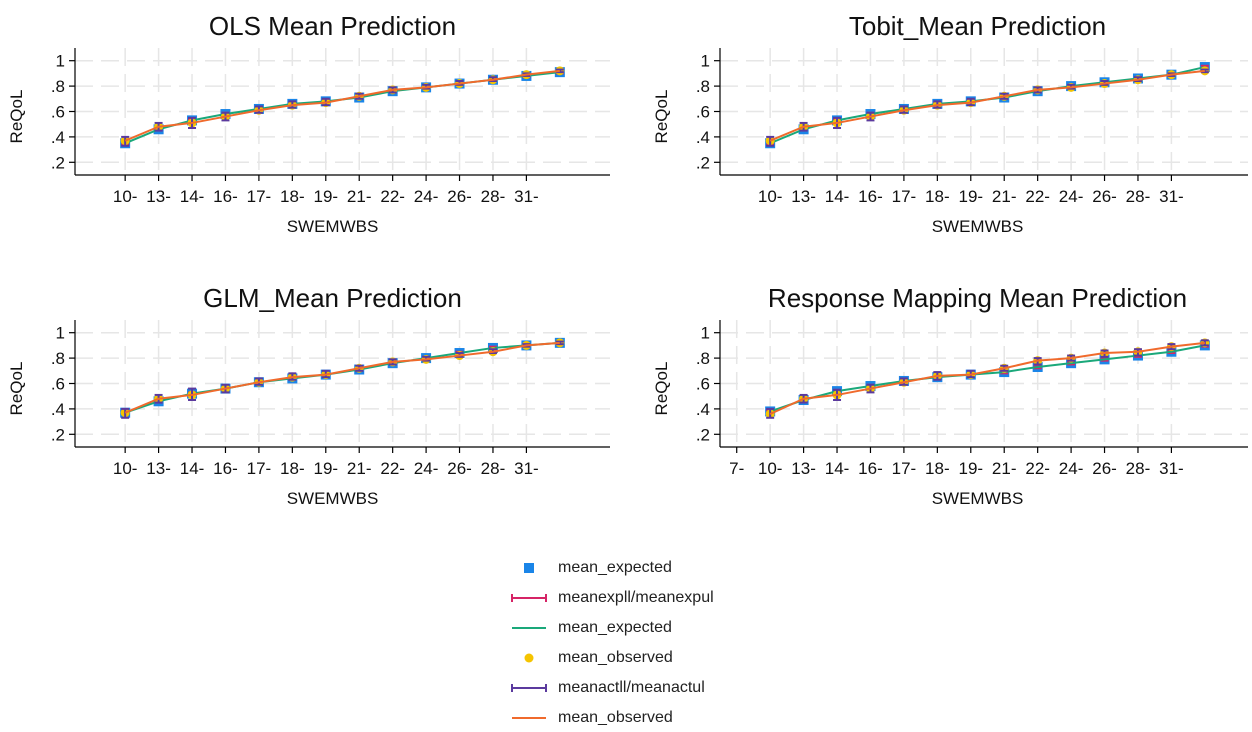  I want to click on dot-marker-icon, so click(529, 658).